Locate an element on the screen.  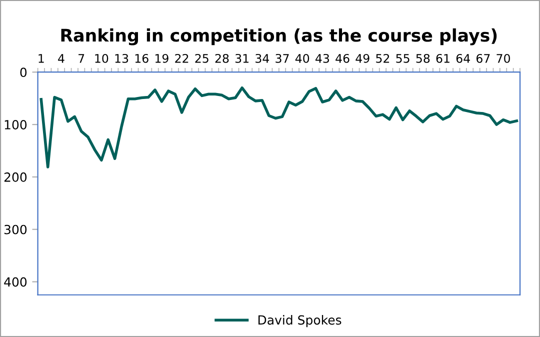
x-tick-label: 25 is located at coordinates (201, 58).